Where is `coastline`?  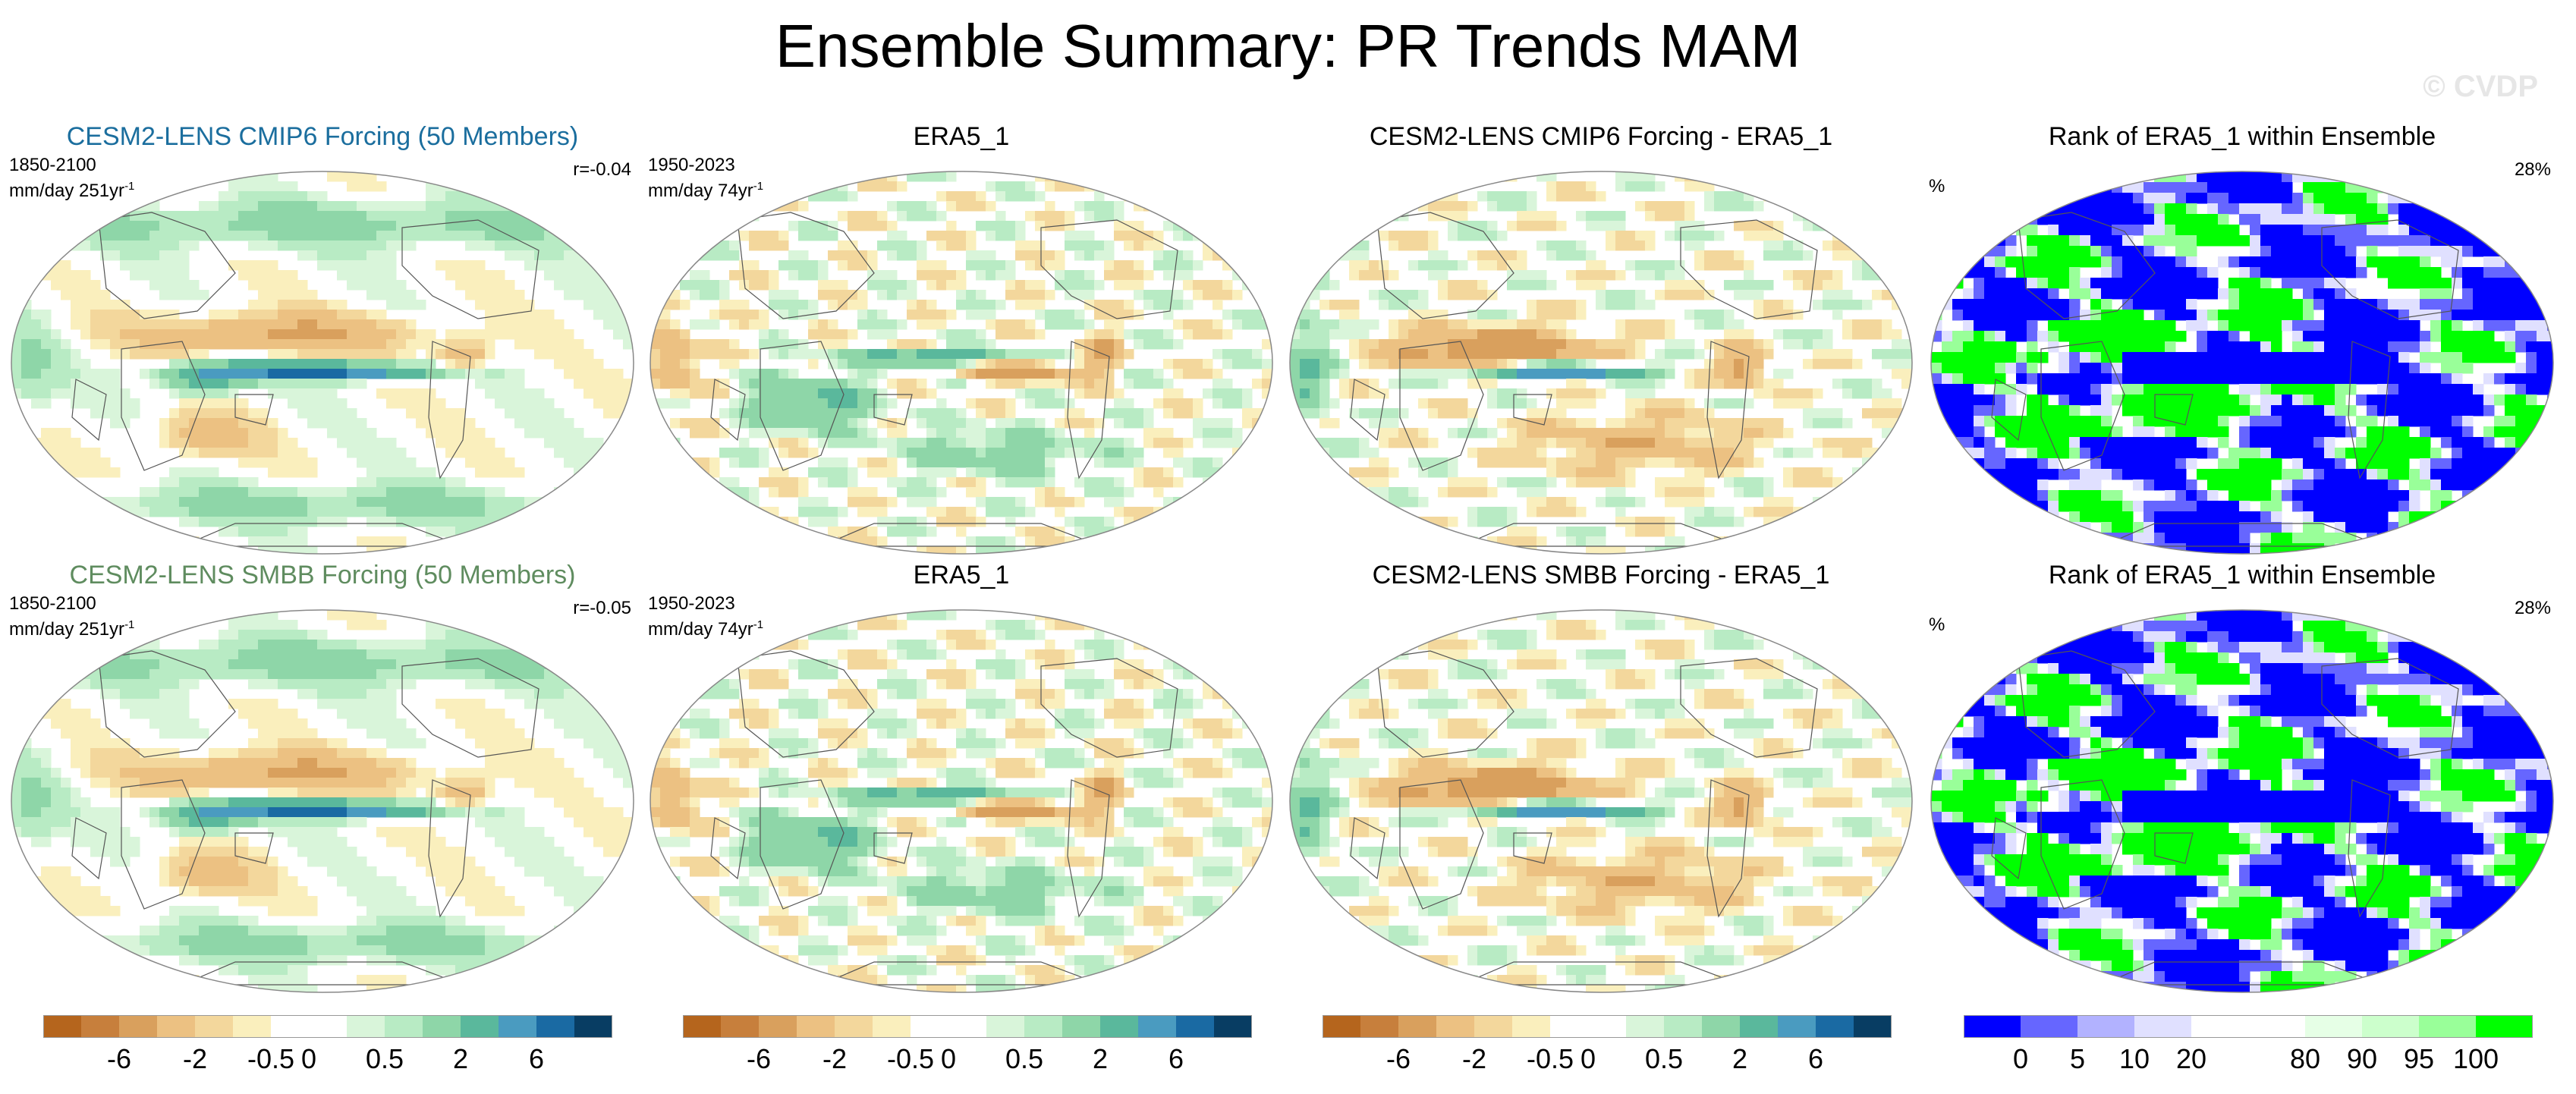
coastline is located at coordinates (802, 406).